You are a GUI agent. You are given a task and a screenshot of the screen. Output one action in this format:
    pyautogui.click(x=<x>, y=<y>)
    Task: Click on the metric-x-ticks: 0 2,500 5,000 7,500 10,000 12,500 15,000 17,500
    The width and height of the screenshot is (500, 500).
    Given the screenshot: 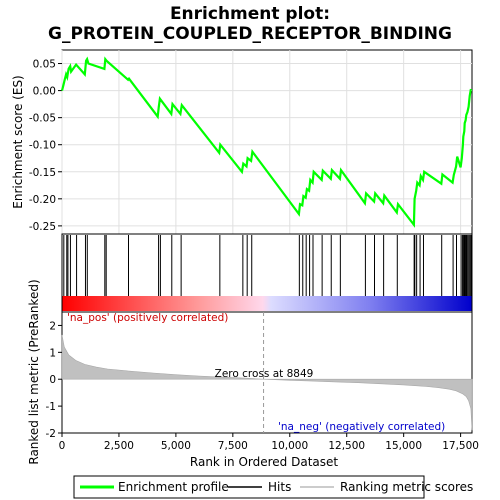 What is the action you would take?
    pyautogui.click(x=269, y=442)
    